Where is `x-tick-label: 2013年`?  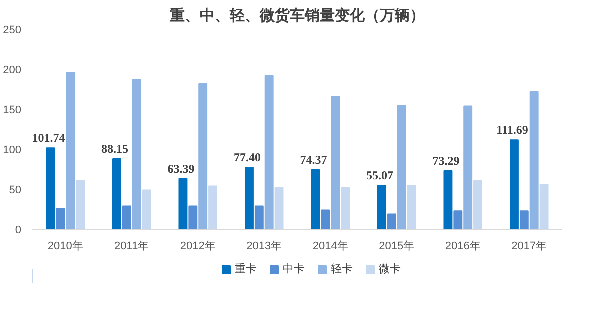 x-tick-label: 2013年 is located at coordinates (264, 246).